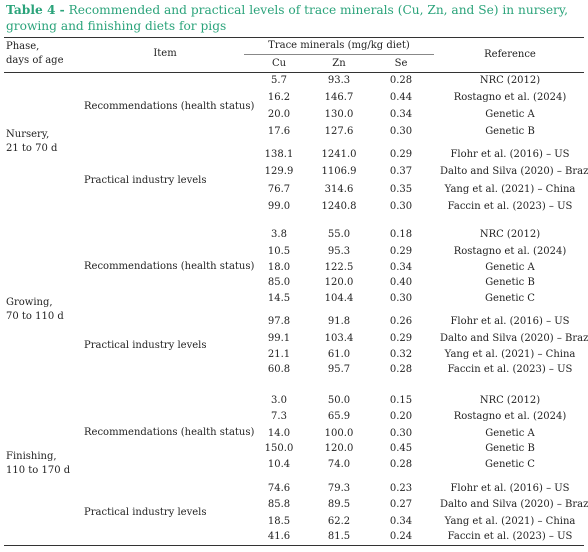  What do you see at coordinates (279, 416) in the screenshot?
I see `cell-cu: 7.3` at bounding box center [279, 416].